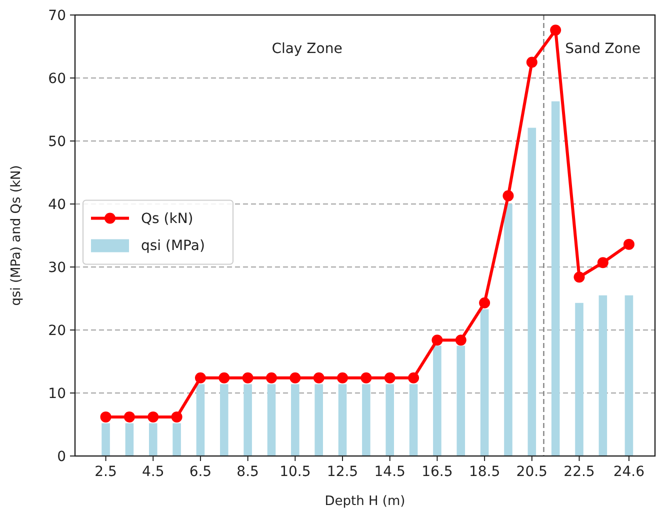 The height and width of the screenshot is (513, 661). I want to click on y-tick-label: 10, so click(57, 394).